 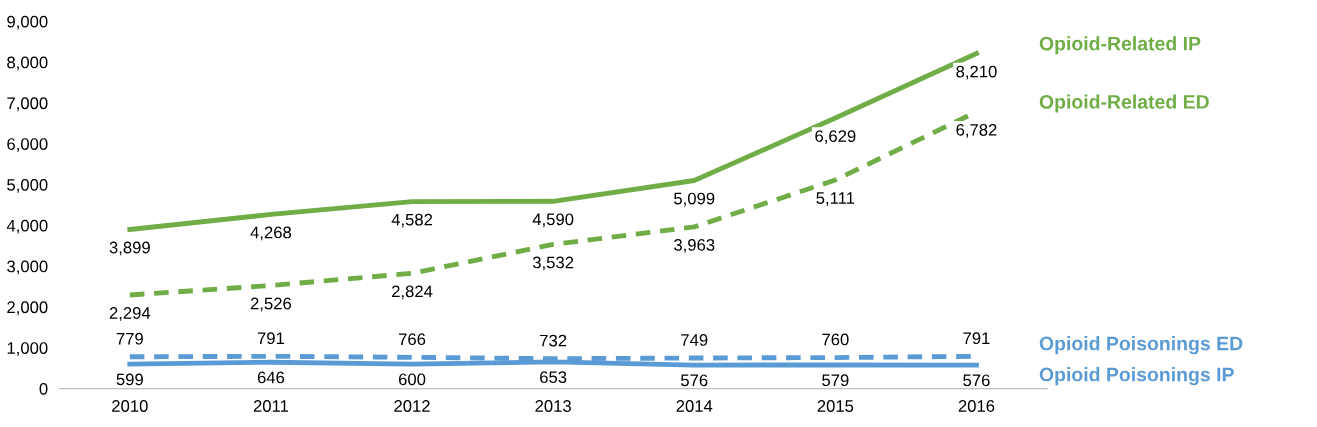 I want to click on y-tick-label: 9,000, so click(x=27, y=22).